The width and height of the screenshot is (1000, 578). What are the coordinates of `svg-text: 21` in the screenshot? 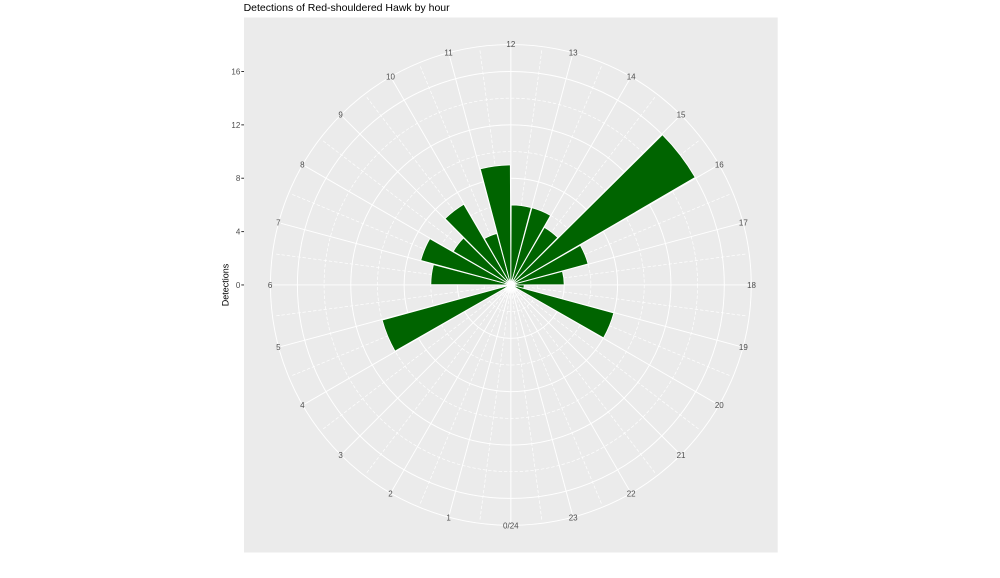 It's located at (681, 455).